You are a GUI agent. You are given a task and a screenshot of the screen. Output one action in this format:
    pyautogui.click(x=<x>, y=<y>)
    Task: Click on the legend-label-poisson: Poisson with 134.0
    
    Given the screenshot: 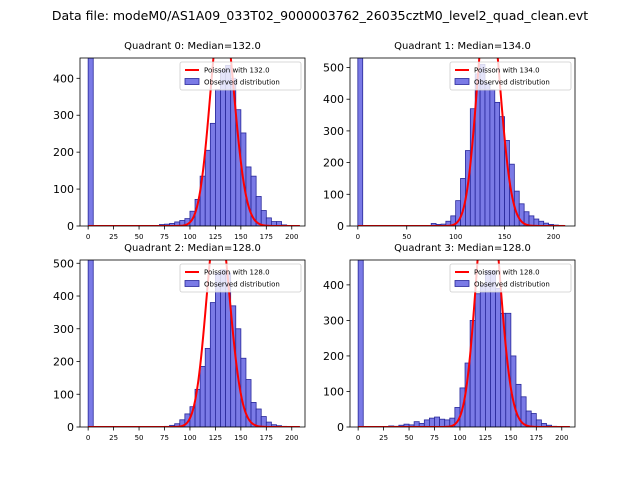 What is the action you would take?
    pyautogui.click(x=507, y=71)
    